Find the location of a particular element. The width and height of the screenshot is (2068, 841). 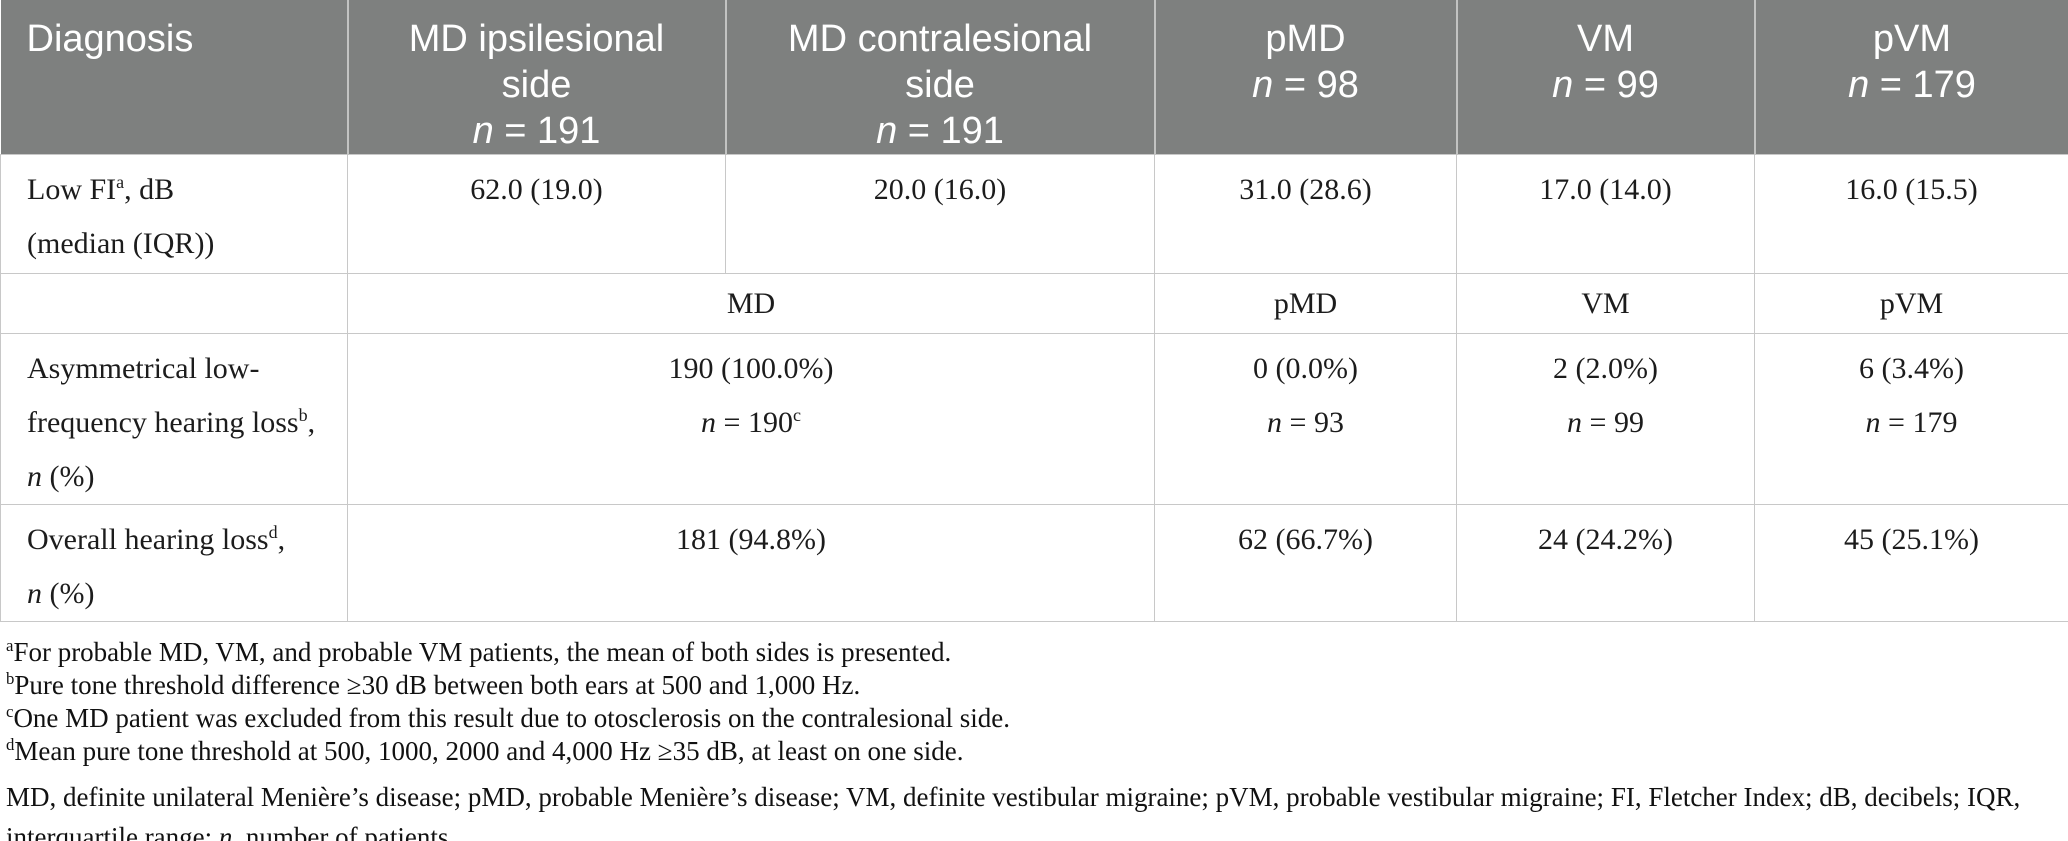

cell-low-fi-pvm: 16.0 (15.5) is located at coordinates (1911, 214).